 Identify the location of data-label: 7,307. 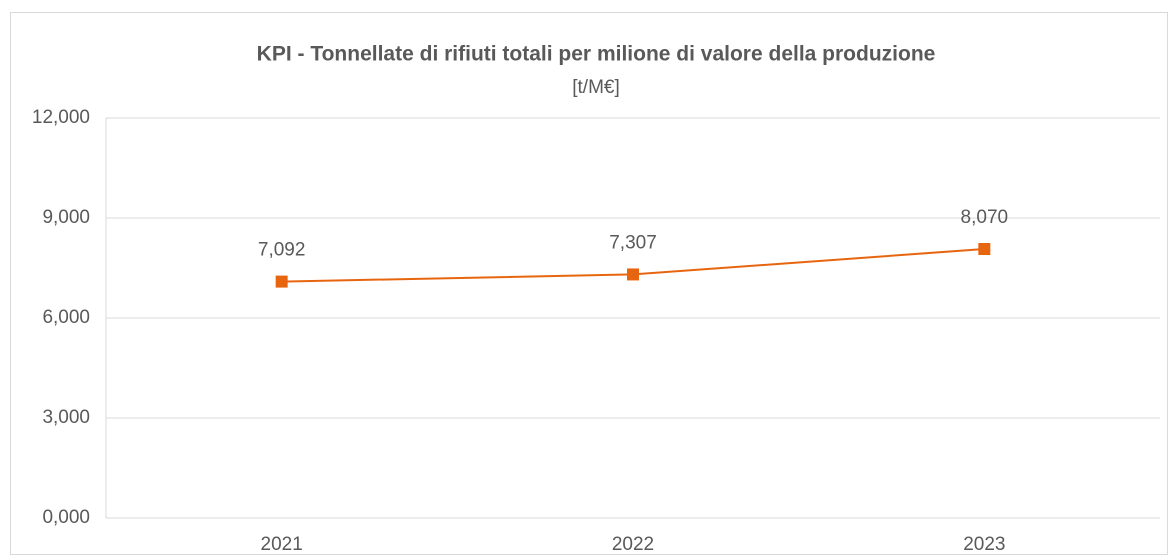
(633, 242).